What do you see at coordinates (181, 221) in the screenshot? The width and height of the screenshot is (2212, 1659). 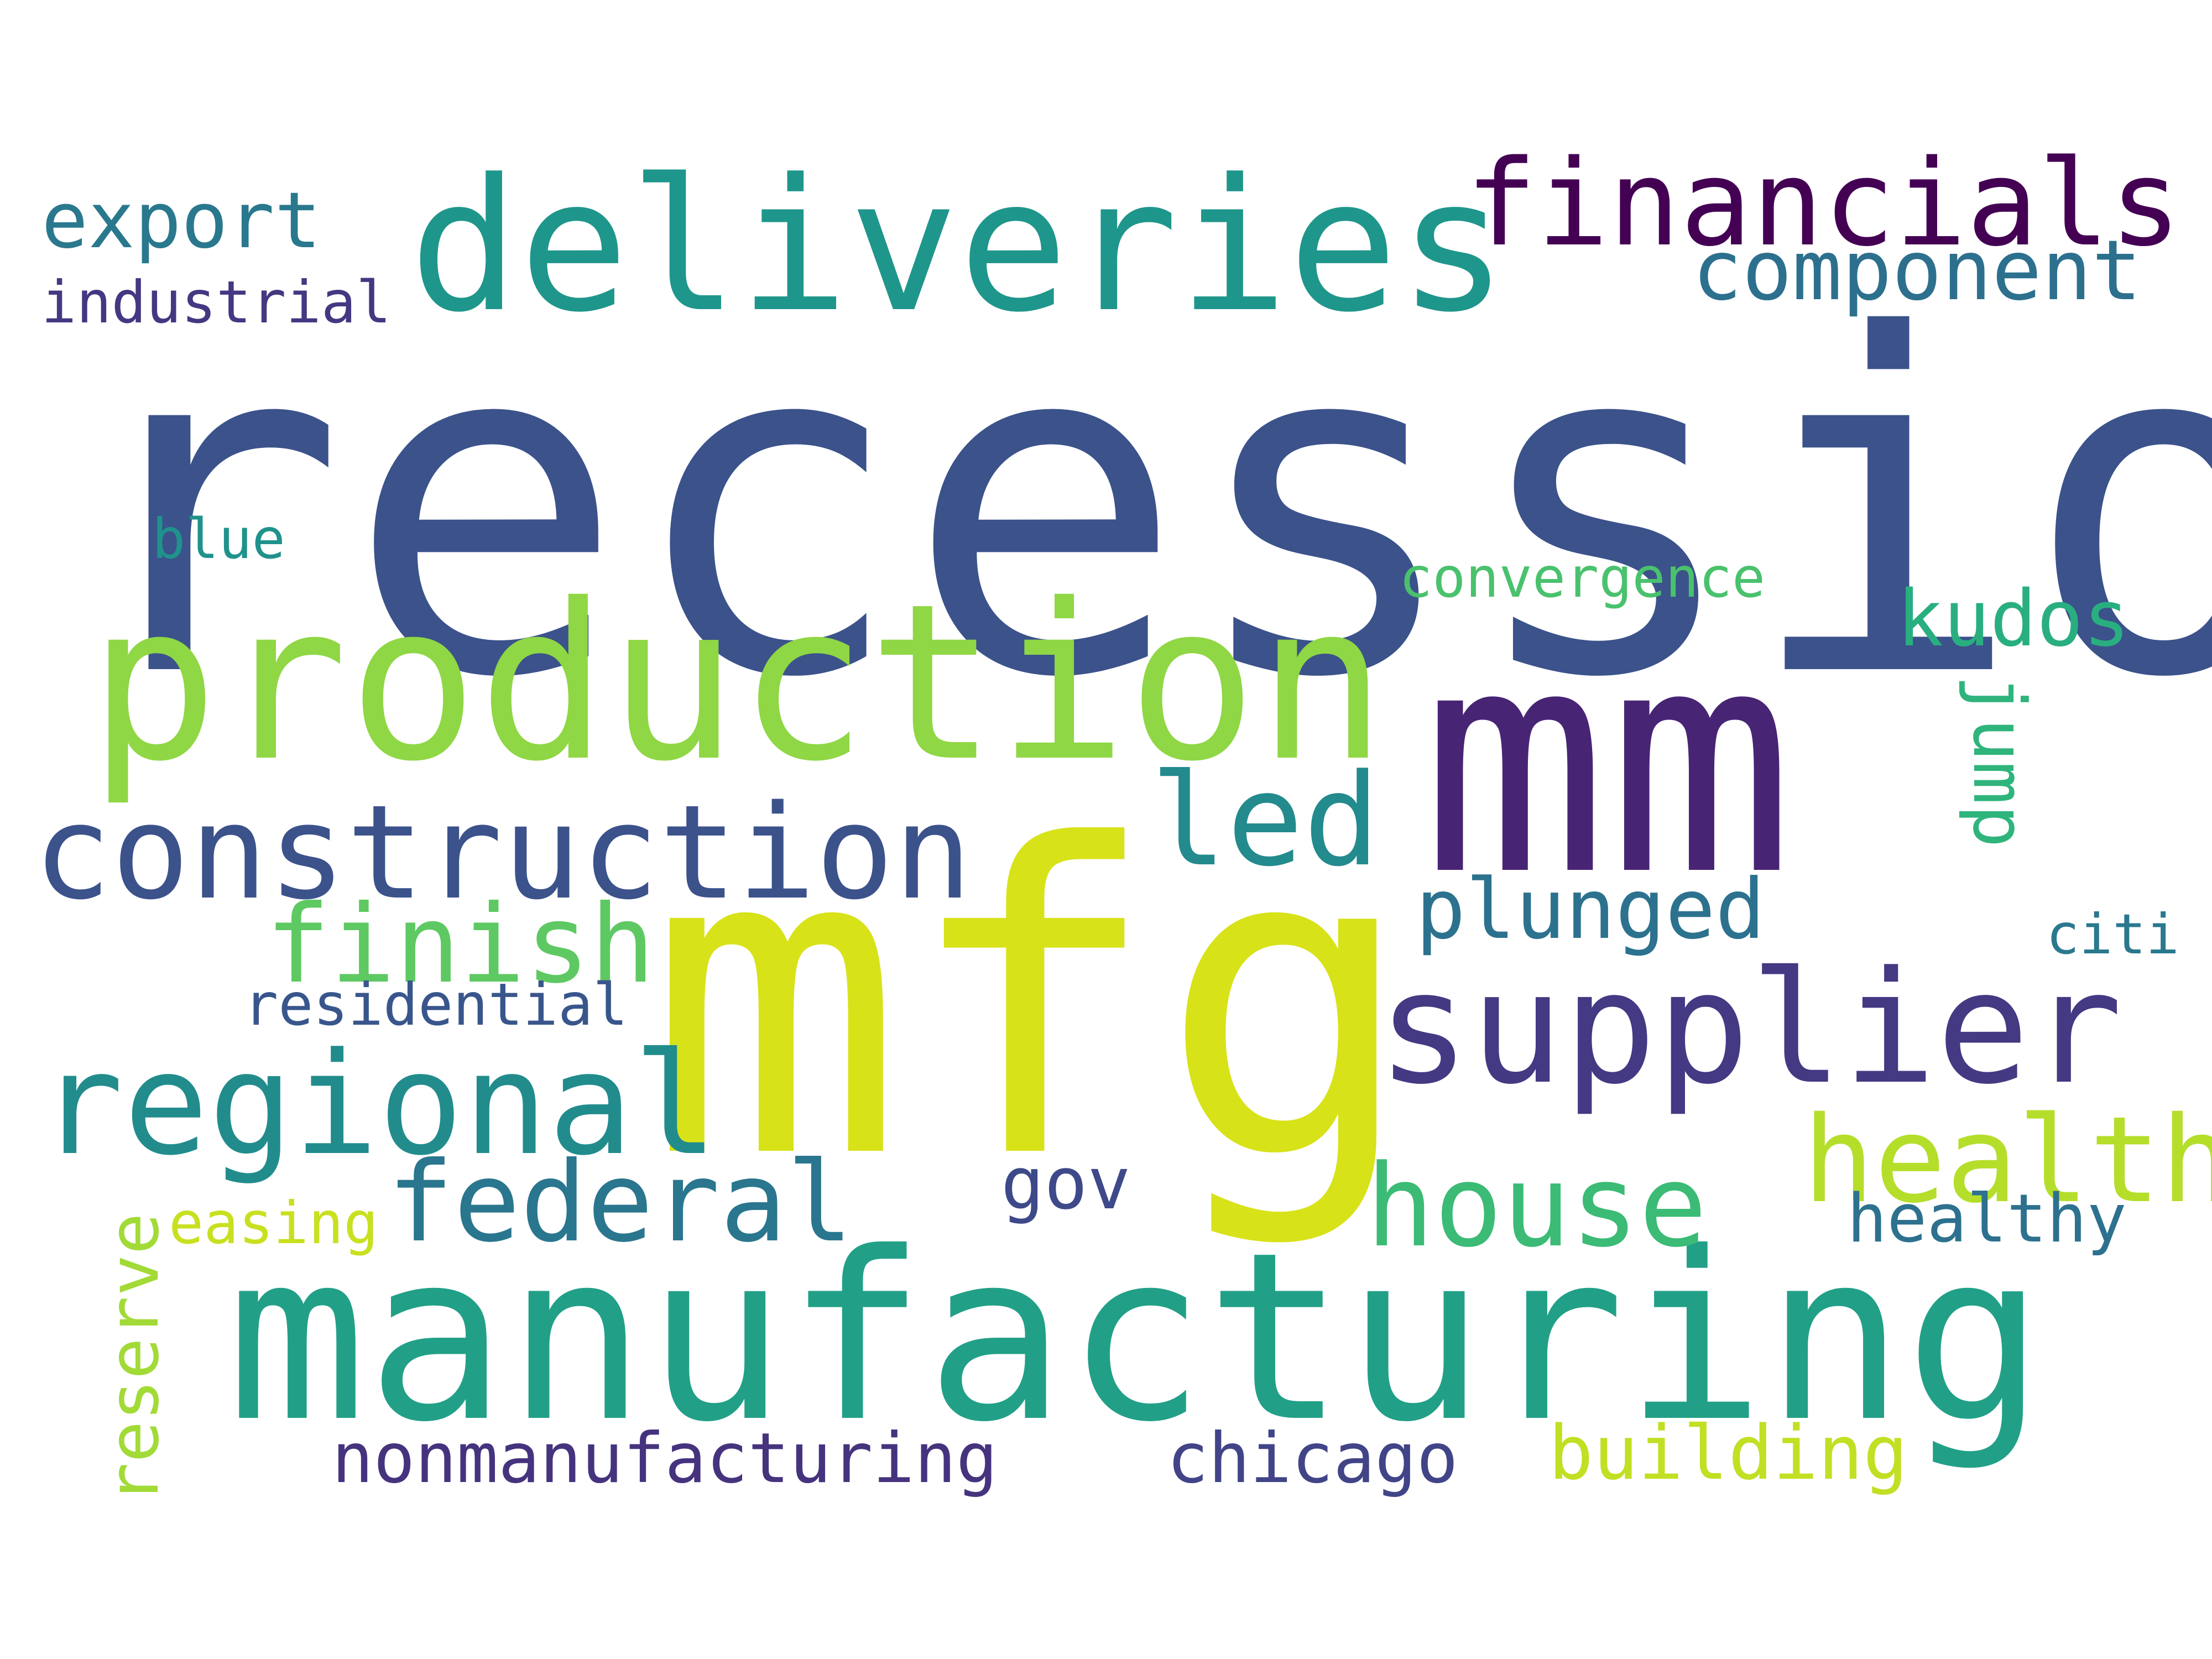 I see `word-export: export` at bounding box center [181, 221].